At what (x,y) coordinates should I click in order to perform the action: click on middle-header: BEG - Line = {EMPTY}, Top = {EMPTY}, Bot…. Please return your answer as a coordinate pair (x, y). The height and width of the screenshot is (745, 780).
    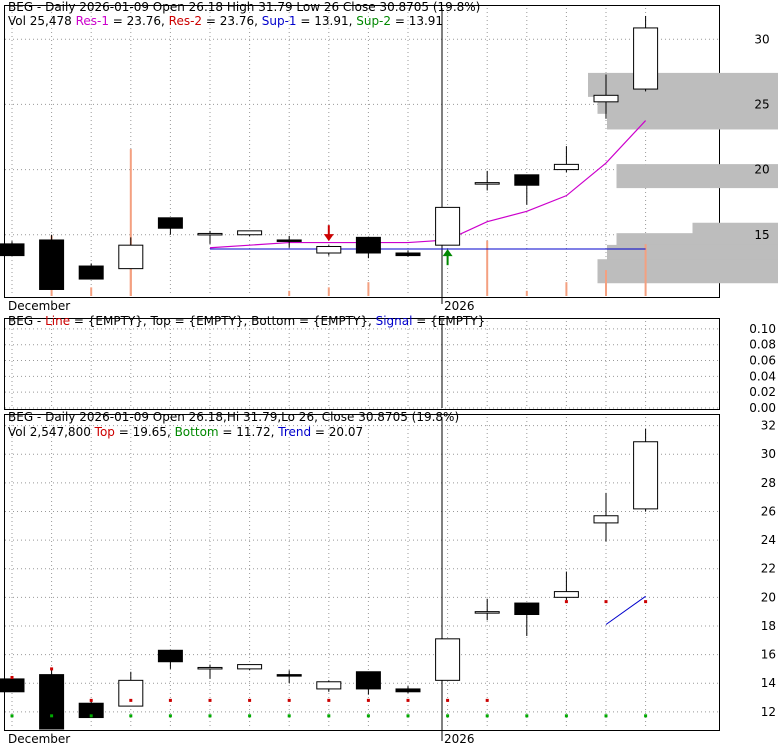
    Looking at the image, I should click on (246, 321).